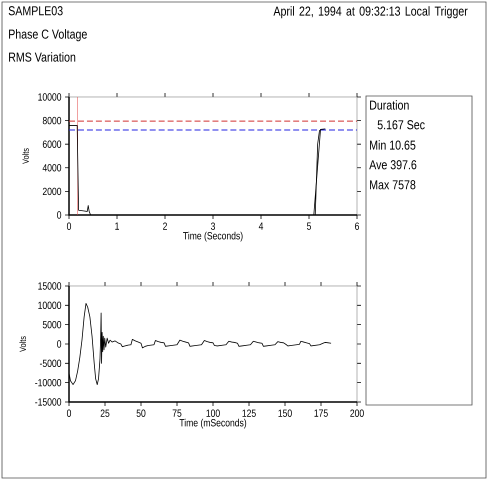 Image resolution: width=488 pixels, height=480 pixels. I want to click on x-tick-label: 5, so click(309, 226).